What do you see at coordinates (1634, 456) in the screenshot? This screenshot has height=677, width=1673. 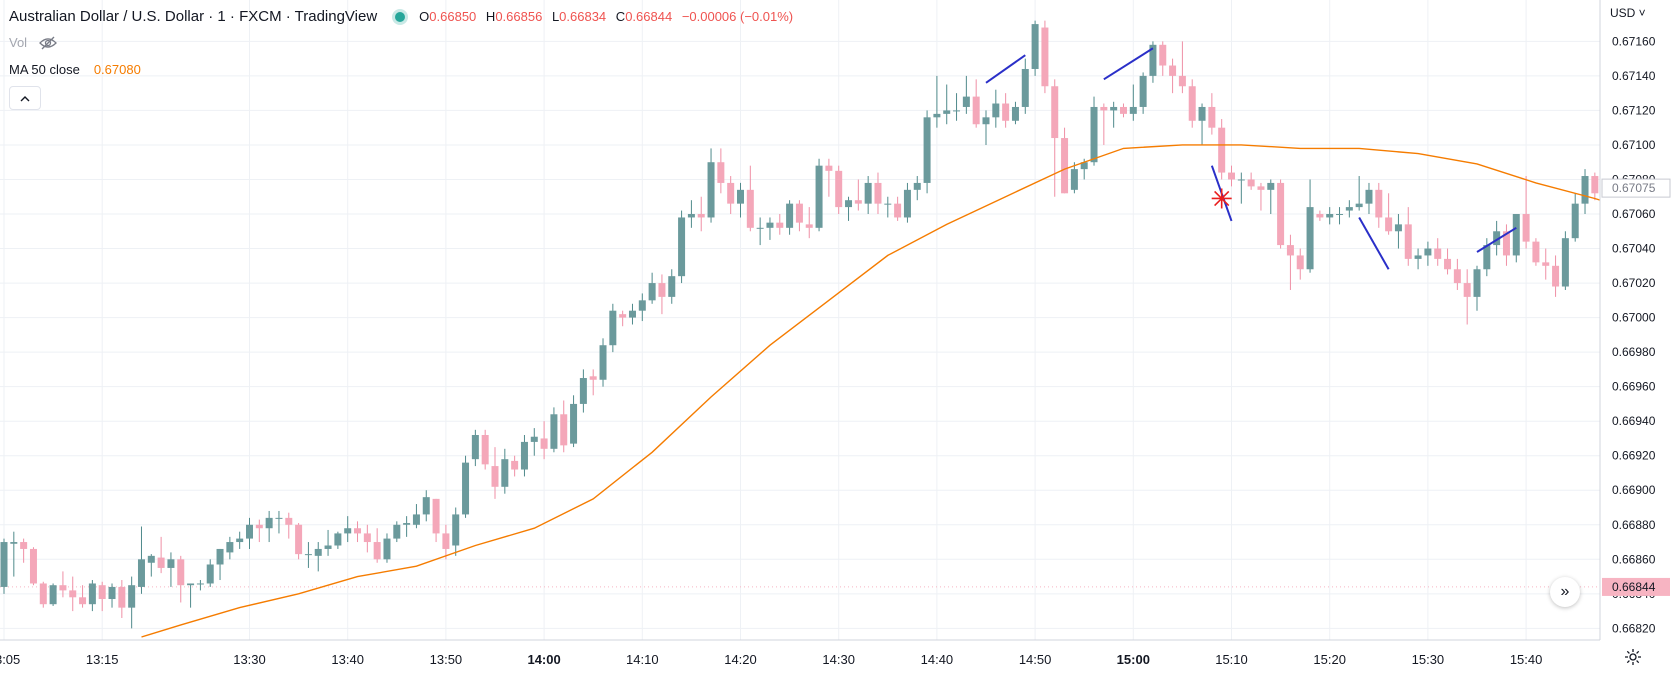 I see `price-tick-label: 0.66920` at bounding box center [1634, 456].